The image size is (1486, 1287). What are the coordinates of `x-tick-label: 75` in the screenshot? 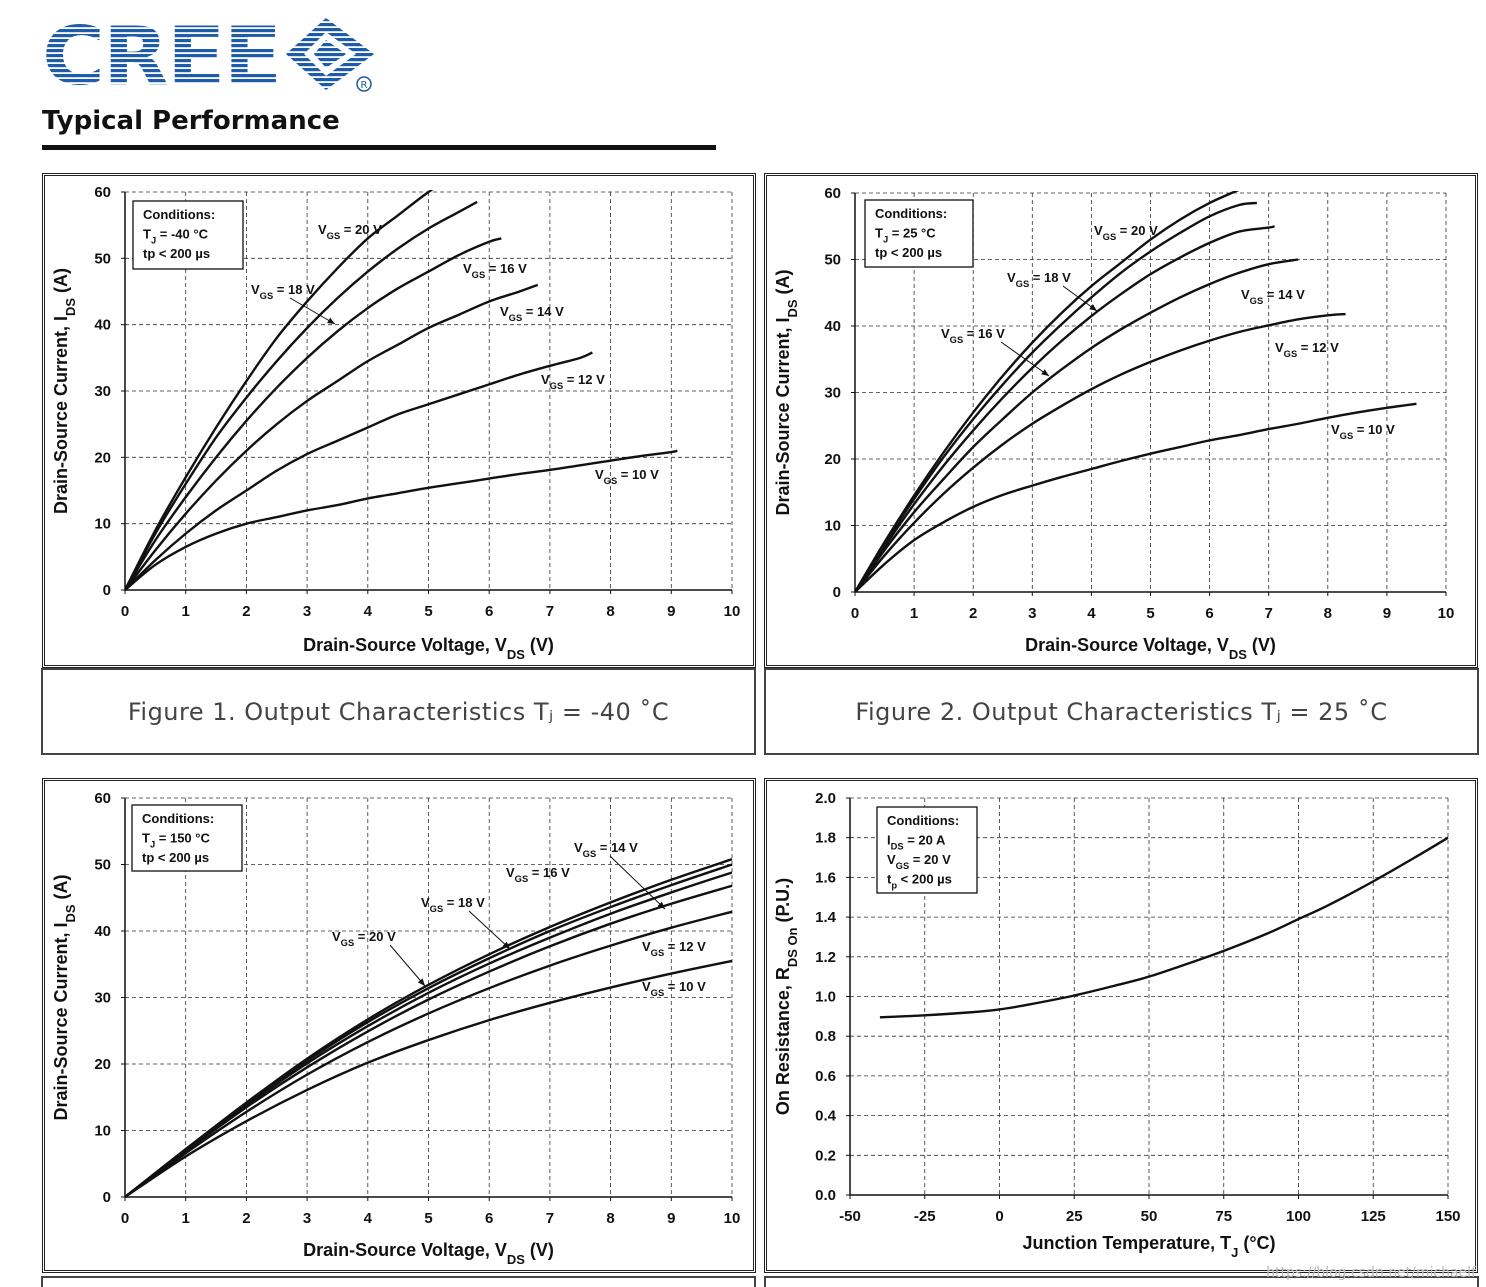 It's located at (1223, 1216).